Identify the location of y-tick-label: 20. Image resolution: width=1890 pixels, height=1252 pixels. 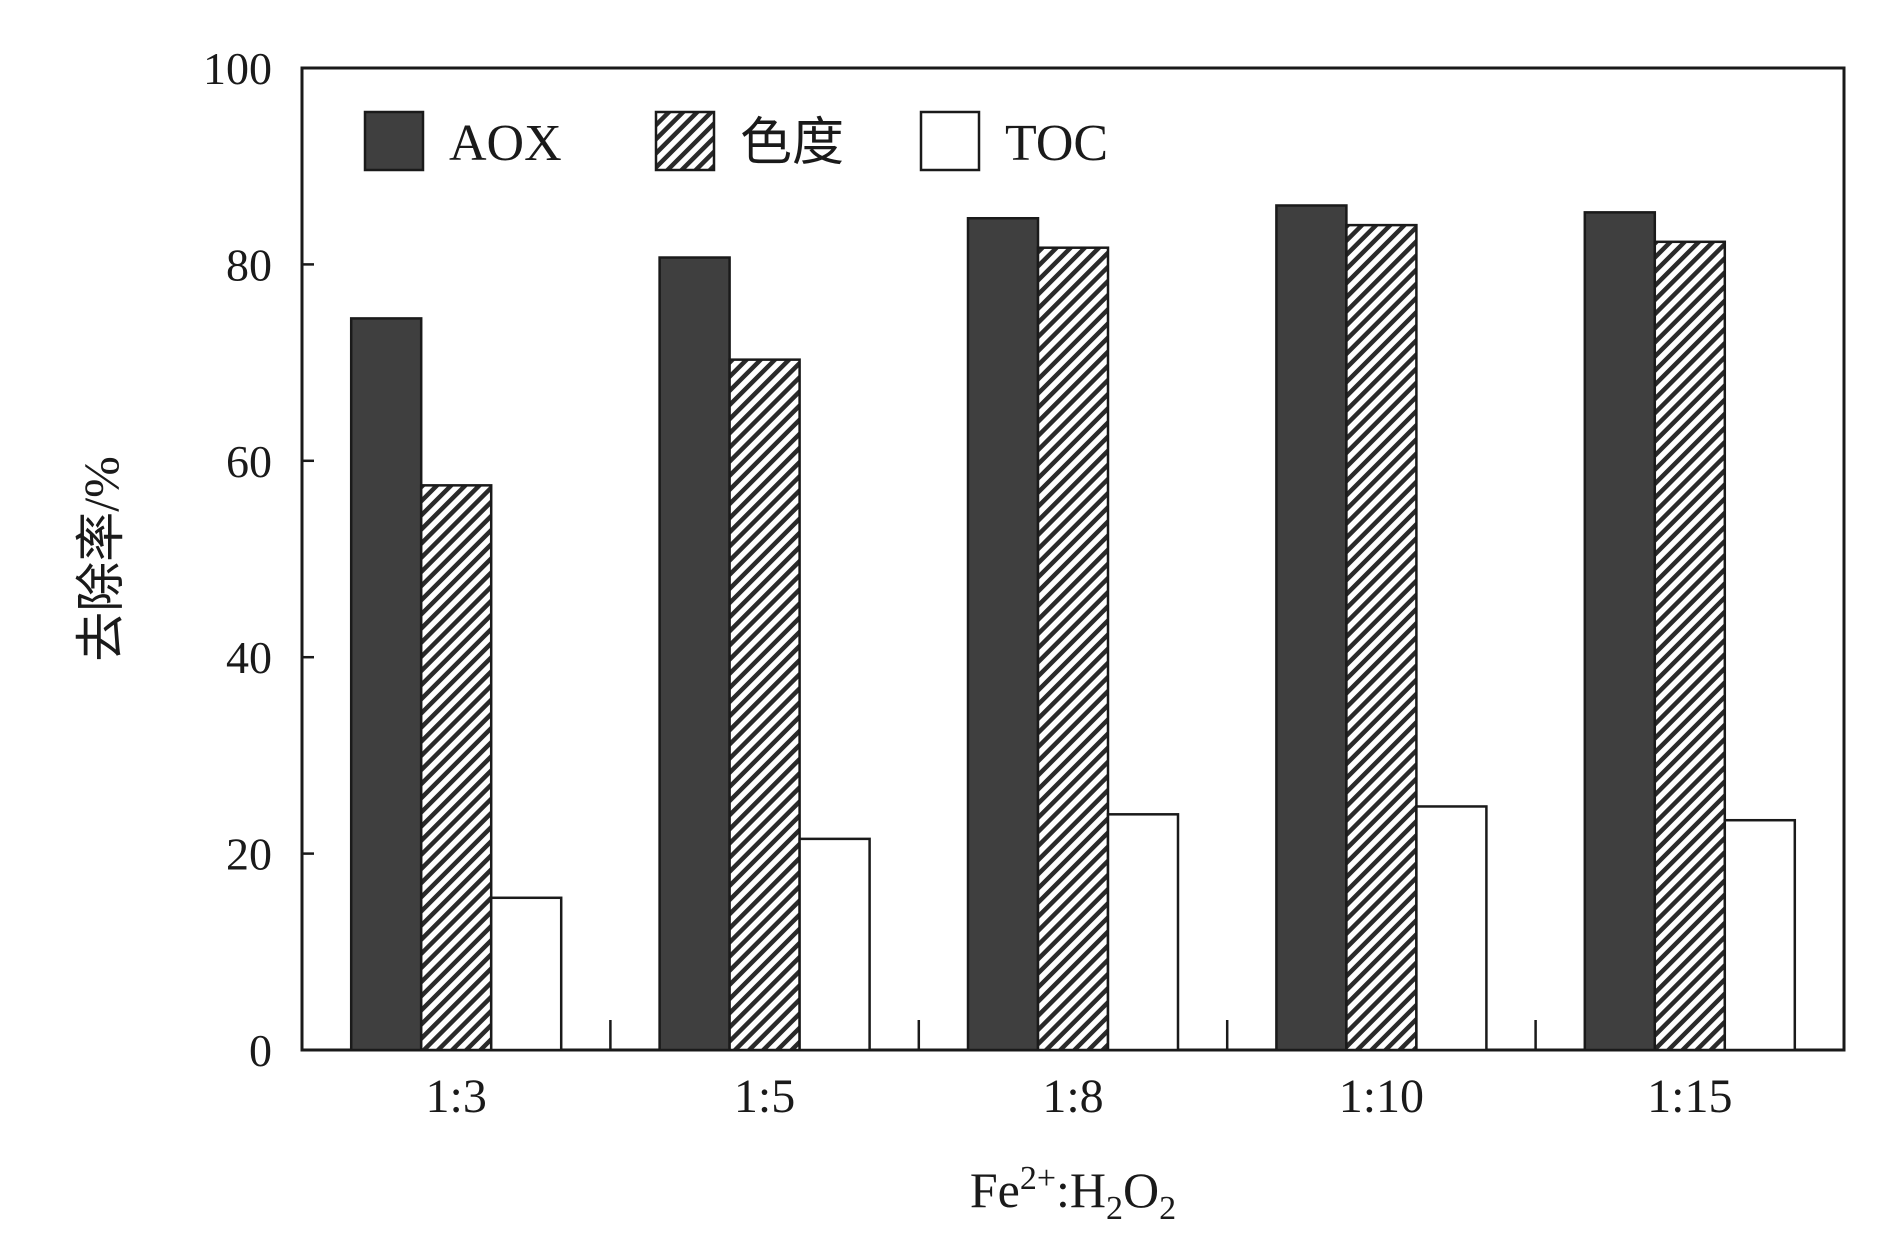
(249, 854).